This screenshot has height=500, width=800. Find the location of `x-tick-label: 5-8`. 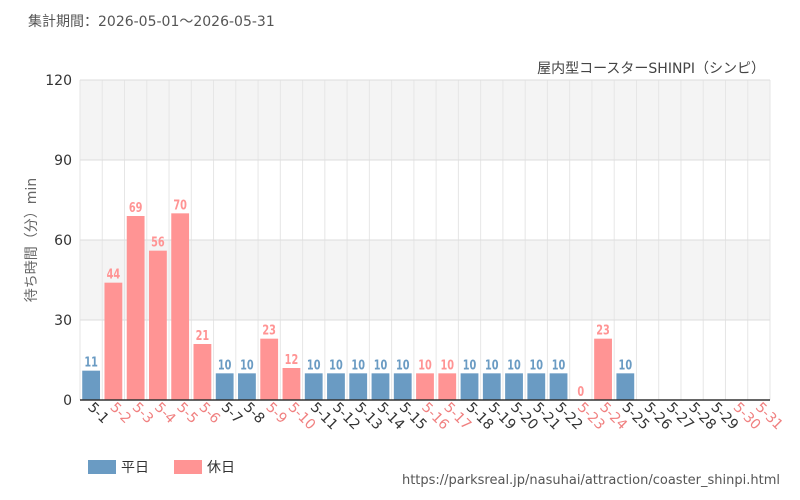

x-tick-label: 5-8 is located at coordinates (253, 413).